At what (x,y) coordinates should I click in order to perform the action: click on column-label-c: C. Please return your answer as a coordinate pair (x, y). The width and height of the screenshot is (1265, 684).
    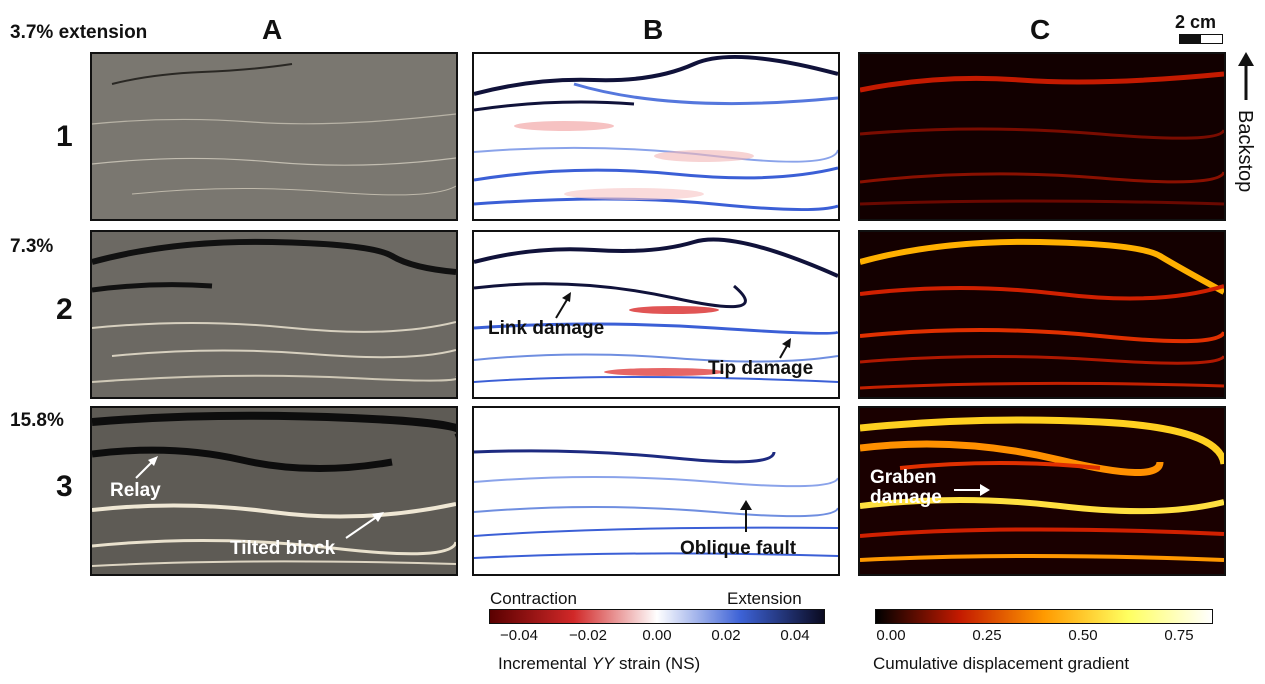
    Looking at the image, I should click on (1040, 29).